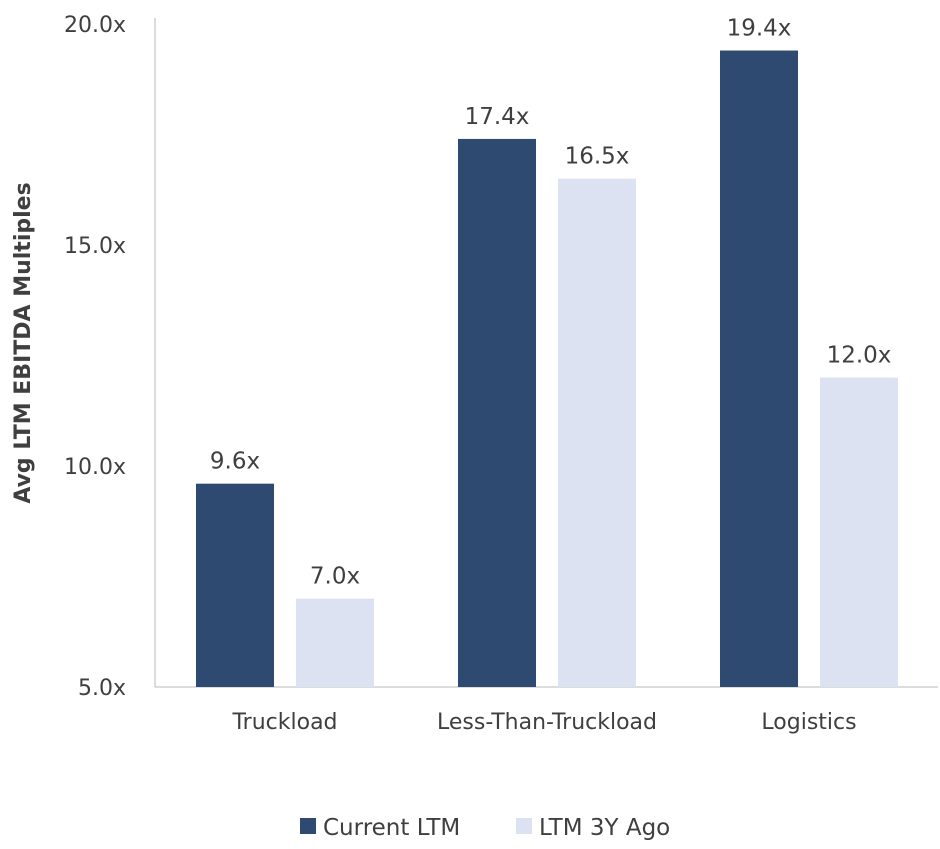  I want to click on data-label: 19.4x, so click(759, 29).